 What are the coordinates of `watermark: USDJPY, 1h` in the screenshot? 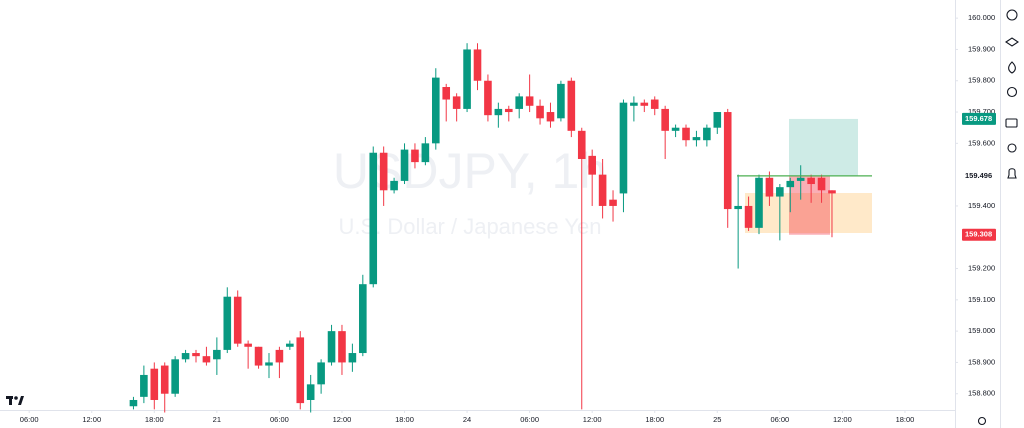 It's located at (470, 171).